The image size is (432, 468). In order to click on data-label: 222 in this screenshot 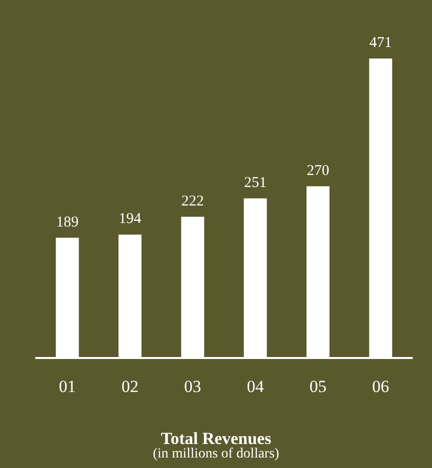, I will do `click(192, 201)`.